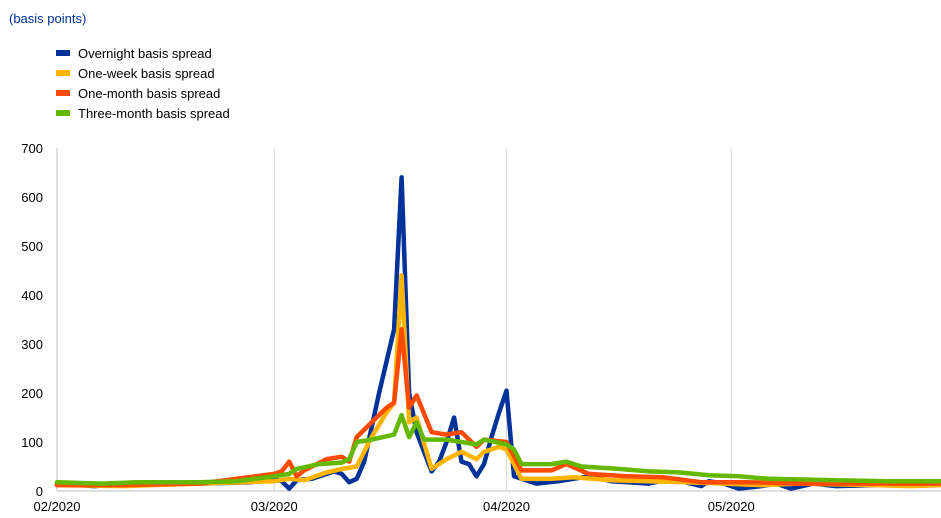 The height and width of the screenshot is (518, 941). Describe the element at coordinates (32, 344) in the screenshot. I see `y-tick-label: 300` at that location.